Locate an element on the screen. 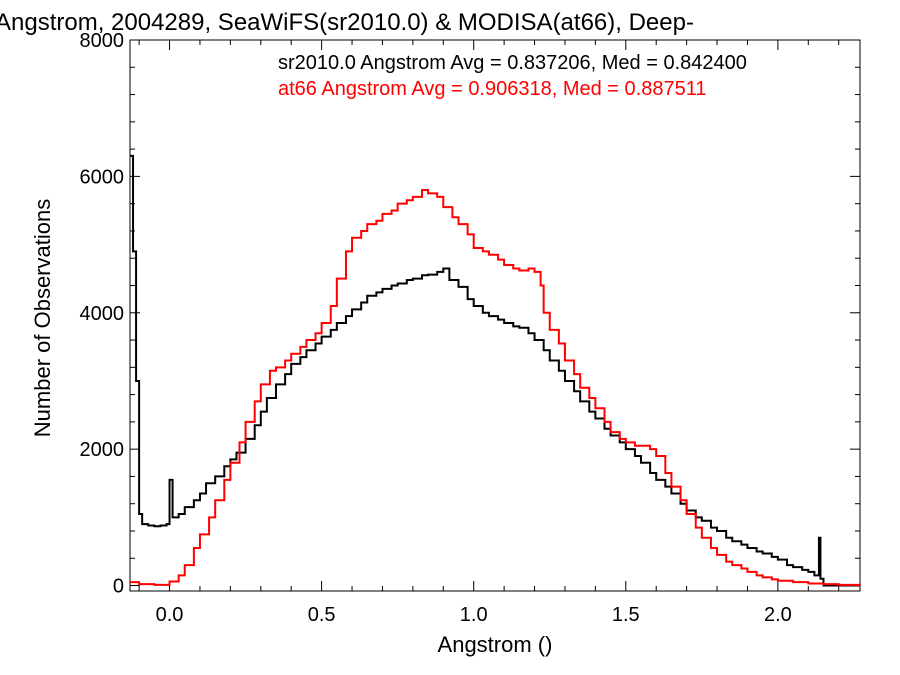  y-axis-label: Number of Observations is located at coordinates (42, 318).